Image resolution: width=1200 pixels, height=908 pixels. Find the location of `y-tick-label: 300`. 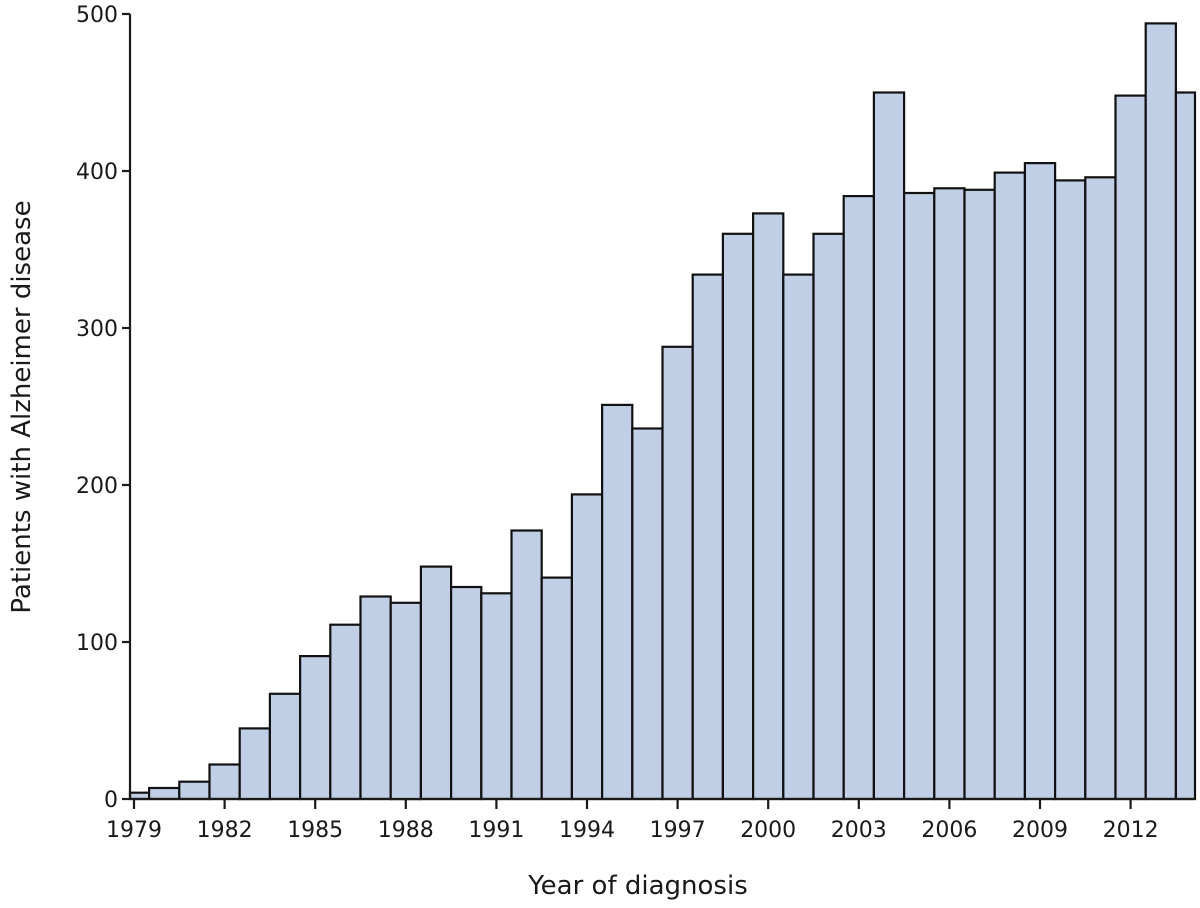

y-tick-label: 300 is located at coordinates (97, 329).